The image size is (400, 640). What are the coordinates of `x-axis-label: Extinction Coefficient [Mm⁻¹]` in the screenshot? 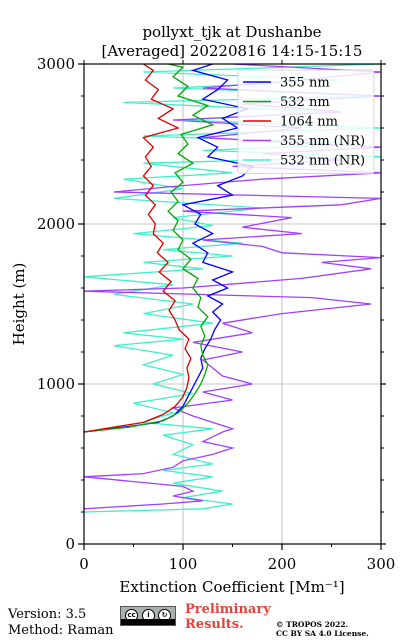 It's located at (231, 587).